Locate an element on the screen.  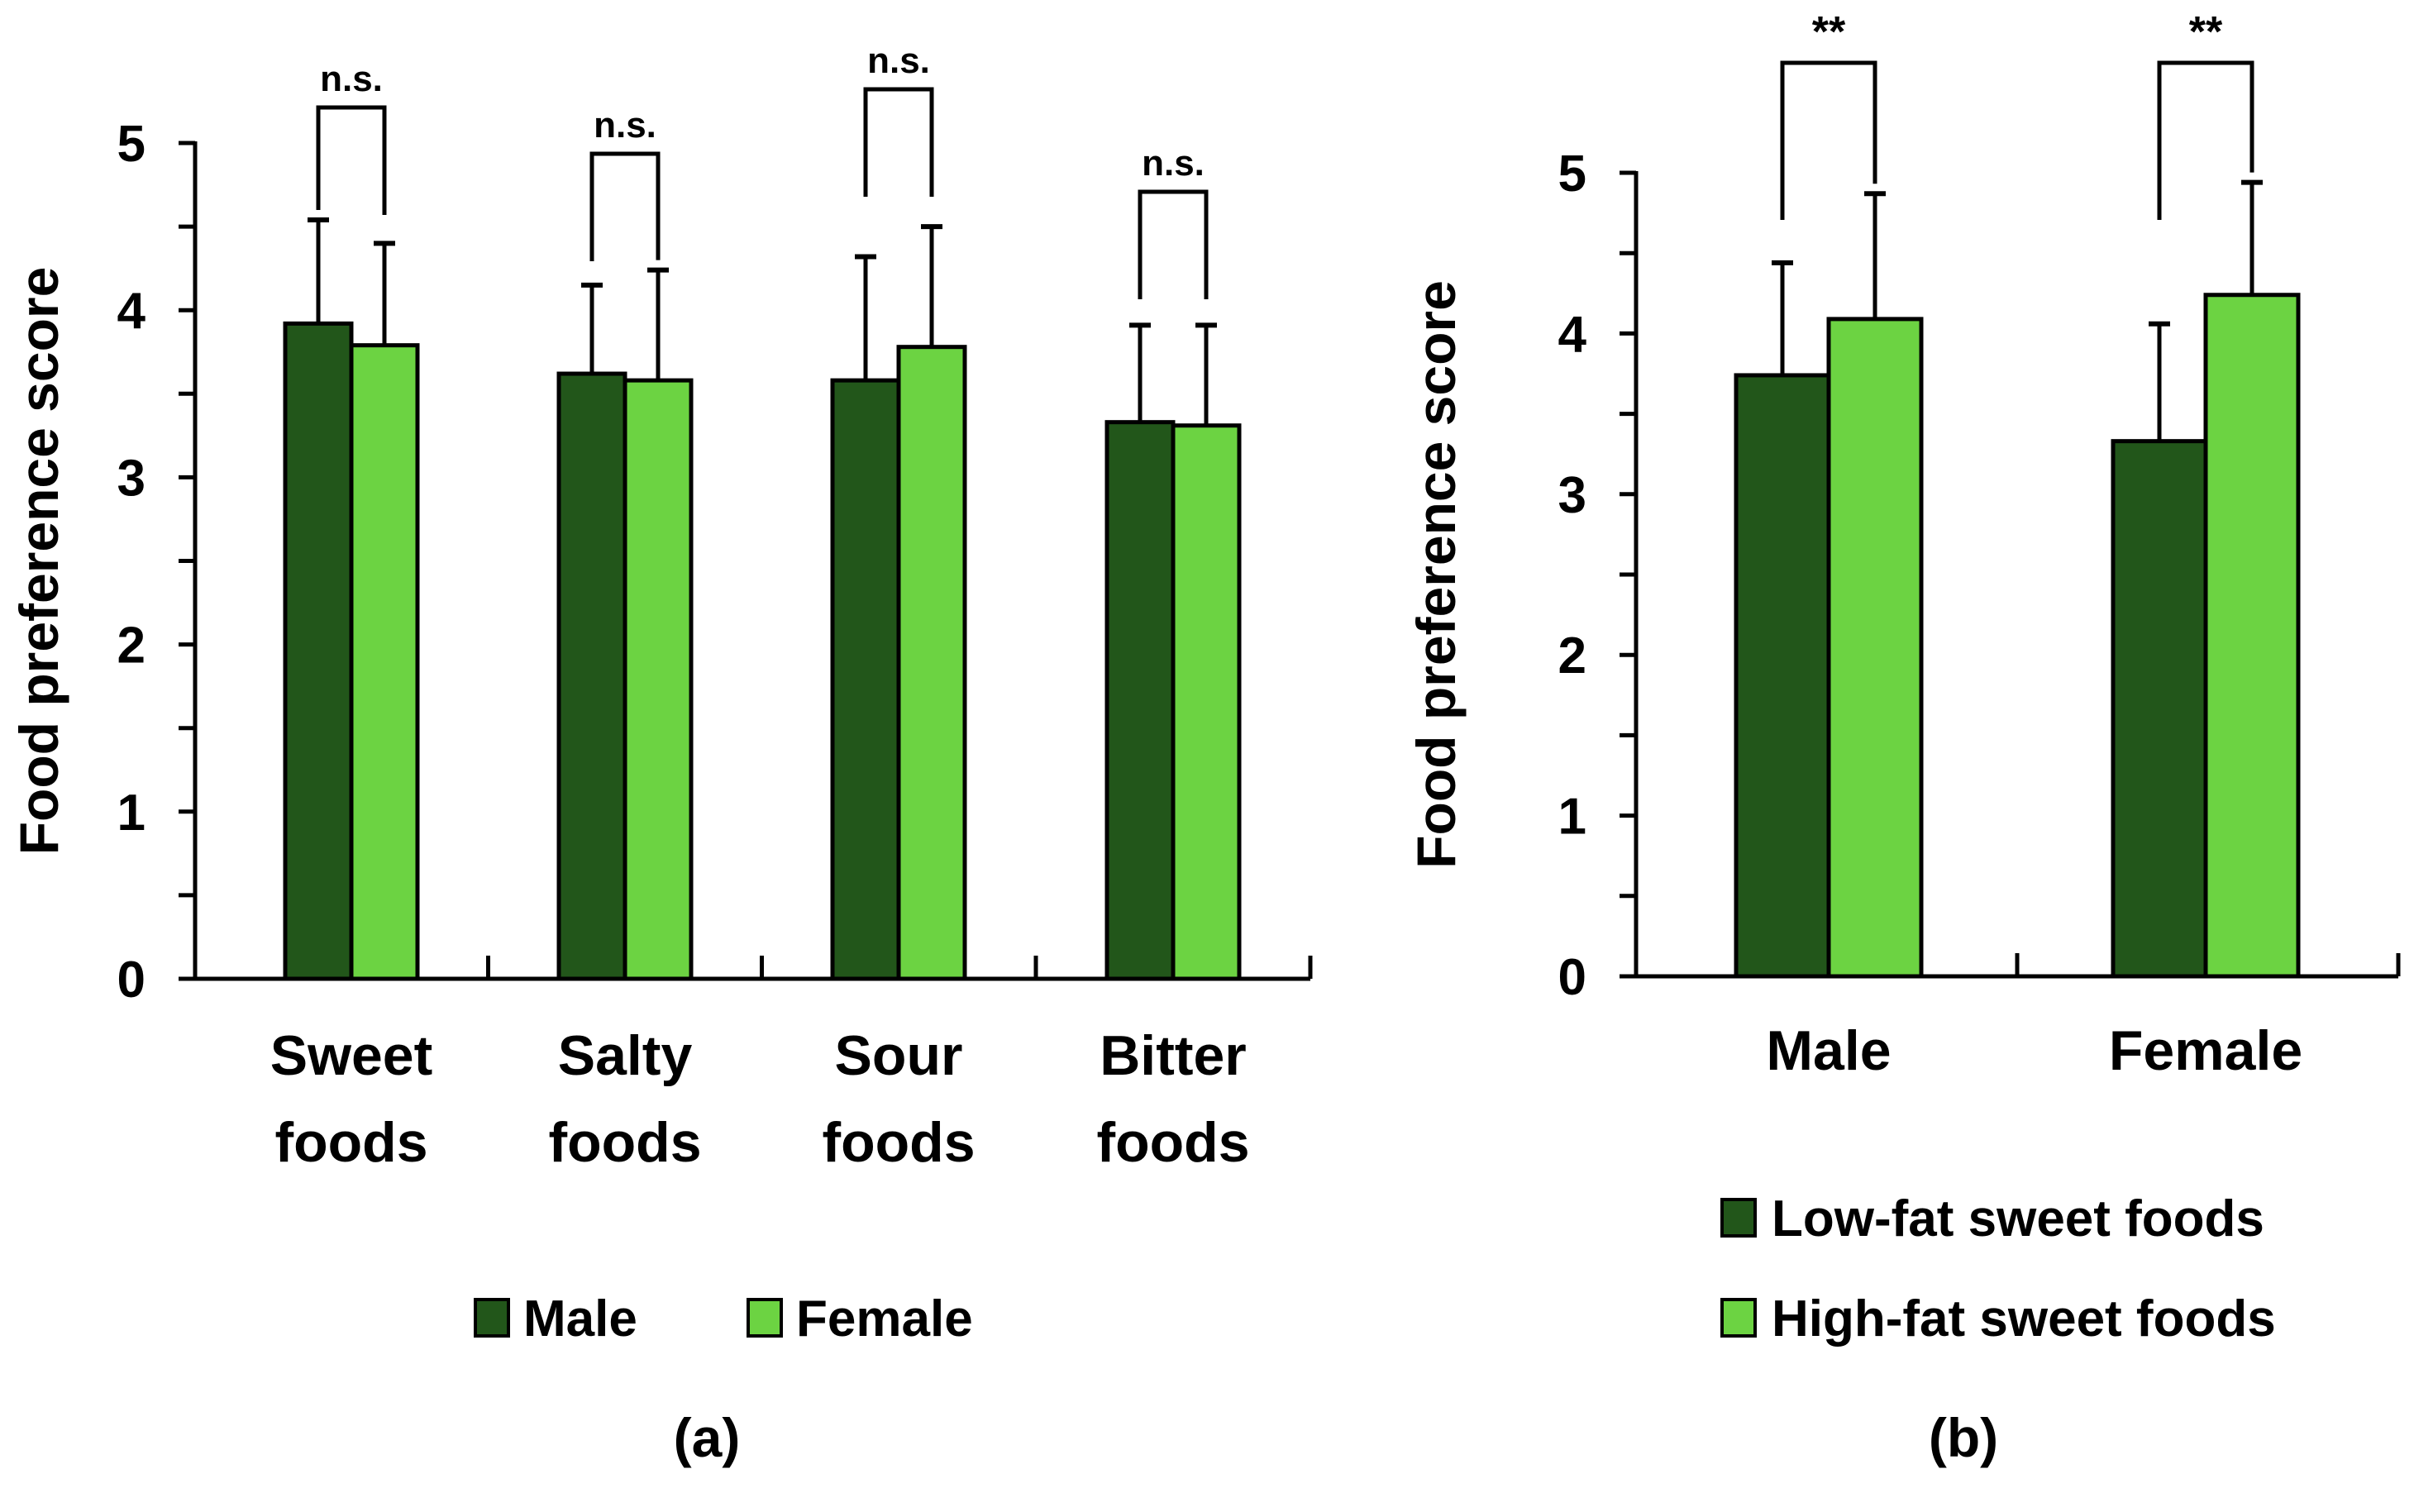
legend-label: Male is located at coordinates (580, 1318).